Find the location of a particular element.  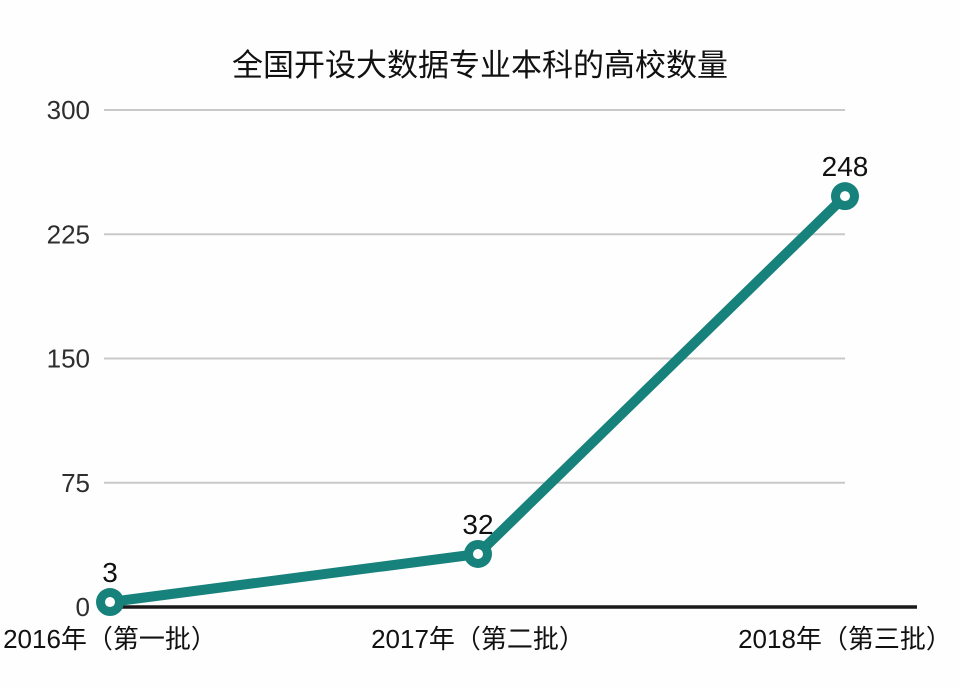

x-axis-category-label: 2017年（第二批） is located at coordinates (478, 639).